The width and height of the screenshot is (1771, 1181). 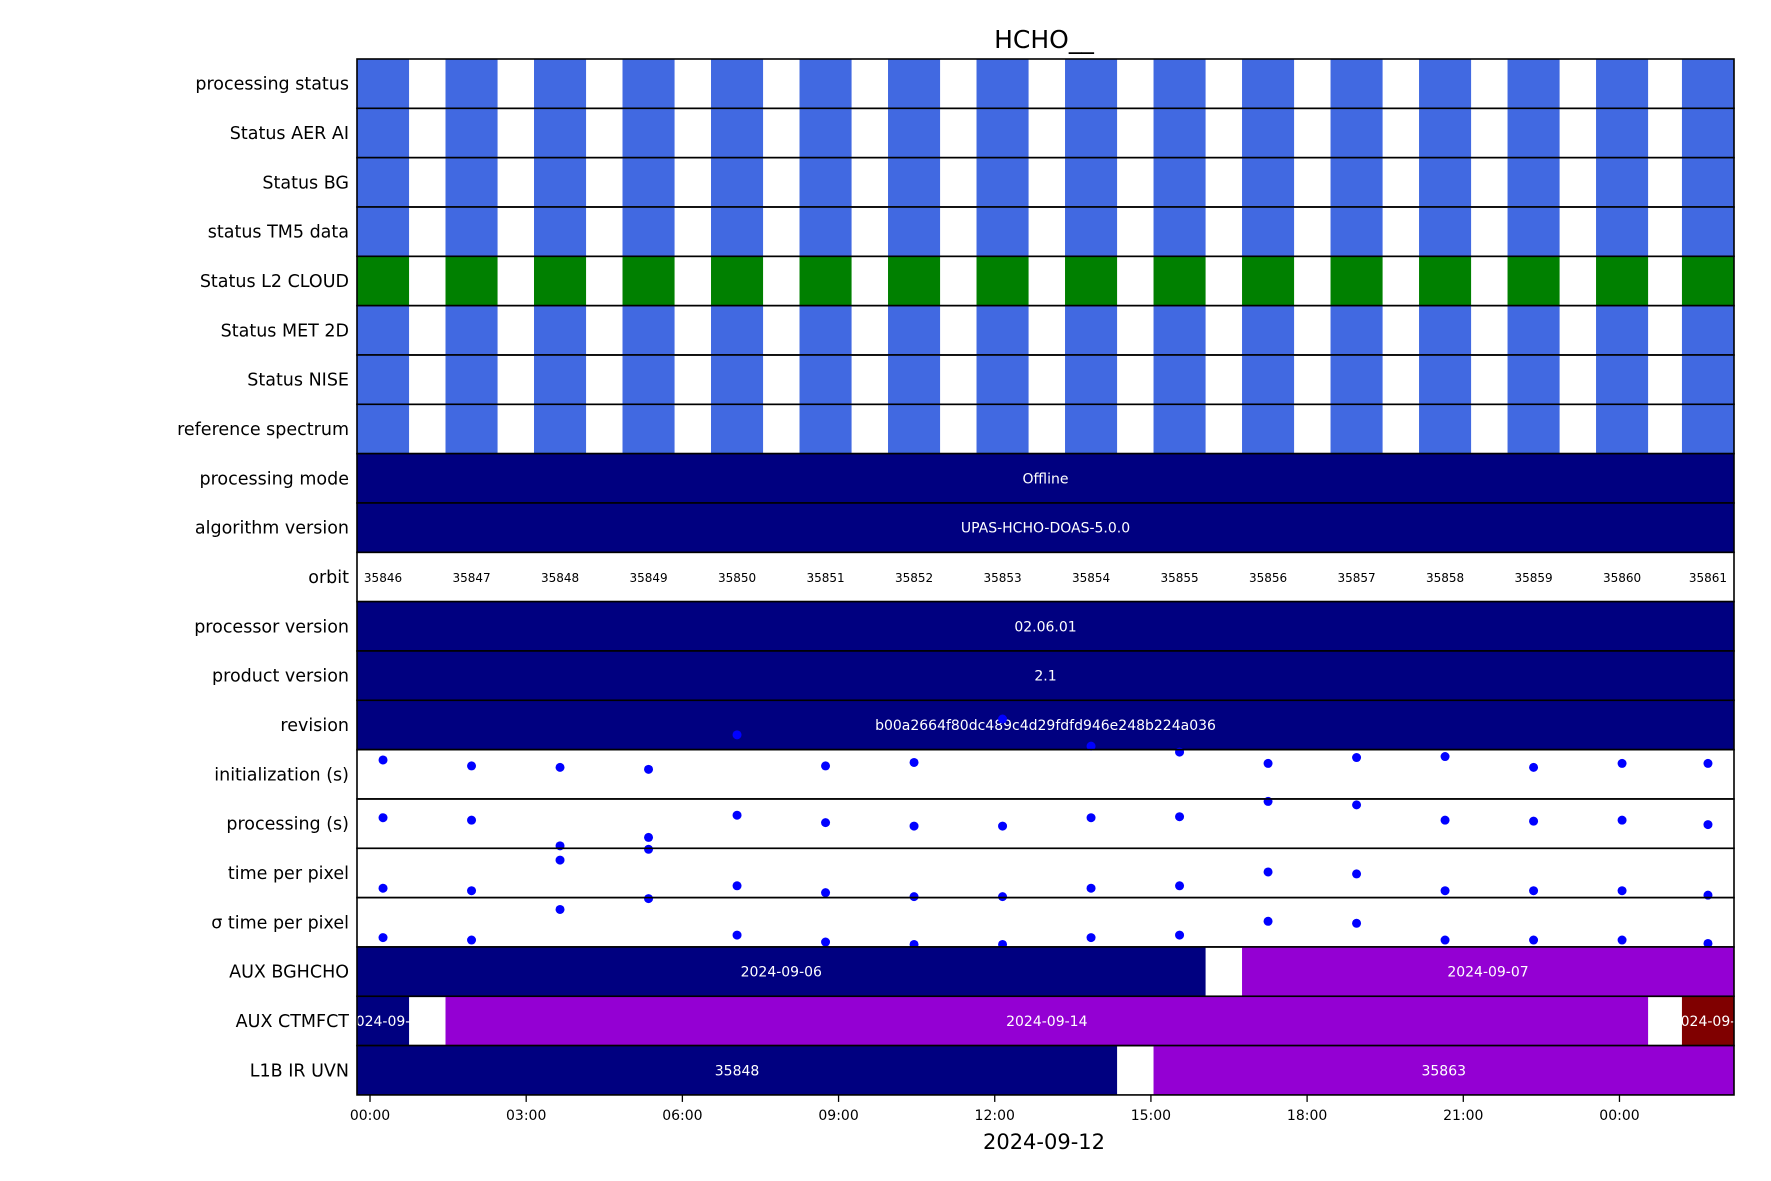 What do you see at coordinates (825, 578) in the screenshot?
I see `orbit-label: 35851` at bounding box center [825, 578].